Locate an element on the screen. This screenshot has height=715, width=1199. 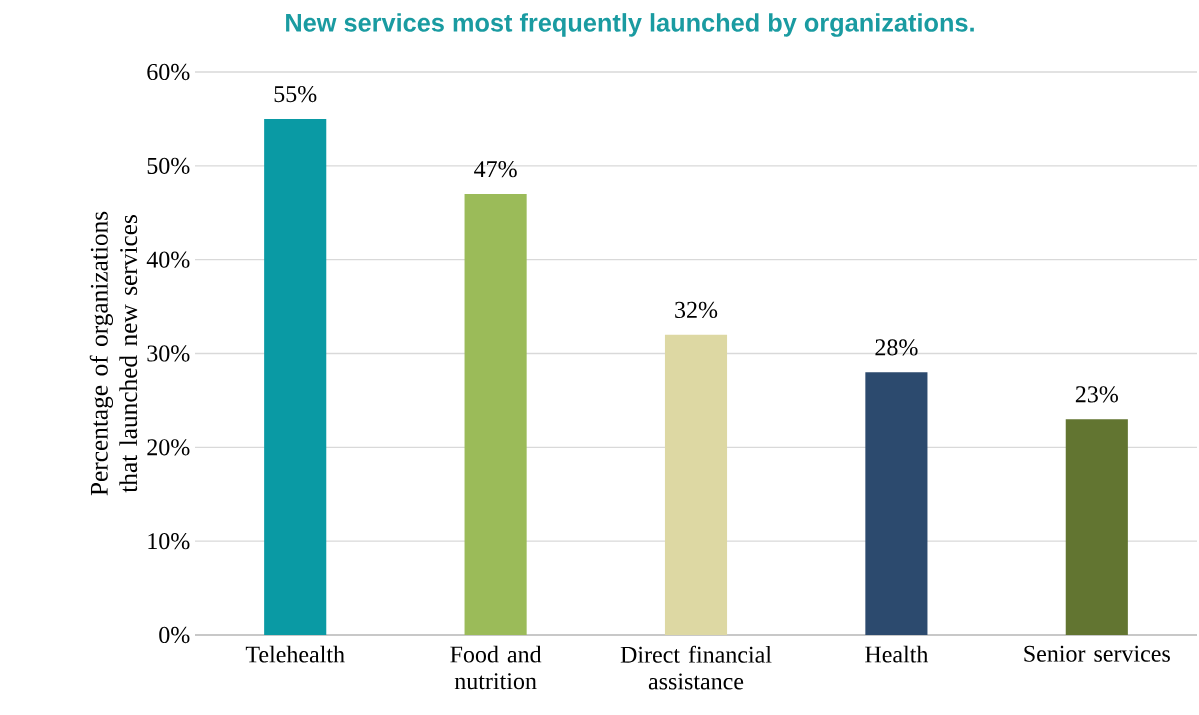
x-tick-label: Senior services is located at coordinates (1097, 653).